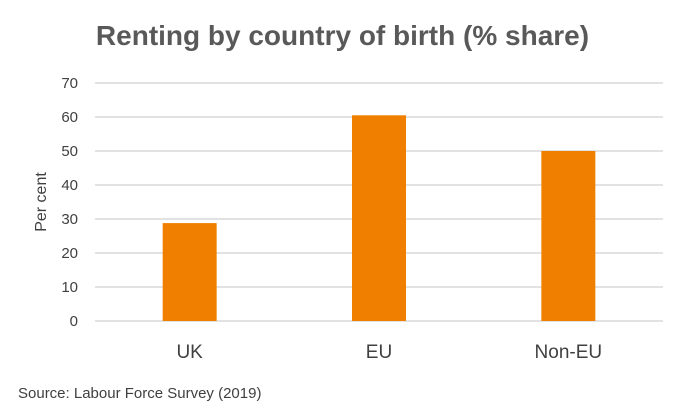  What do you see at coordinates (69, 151) in the screenshot?
I see `y-tick-label: 50` at bounding box center [69, 151].